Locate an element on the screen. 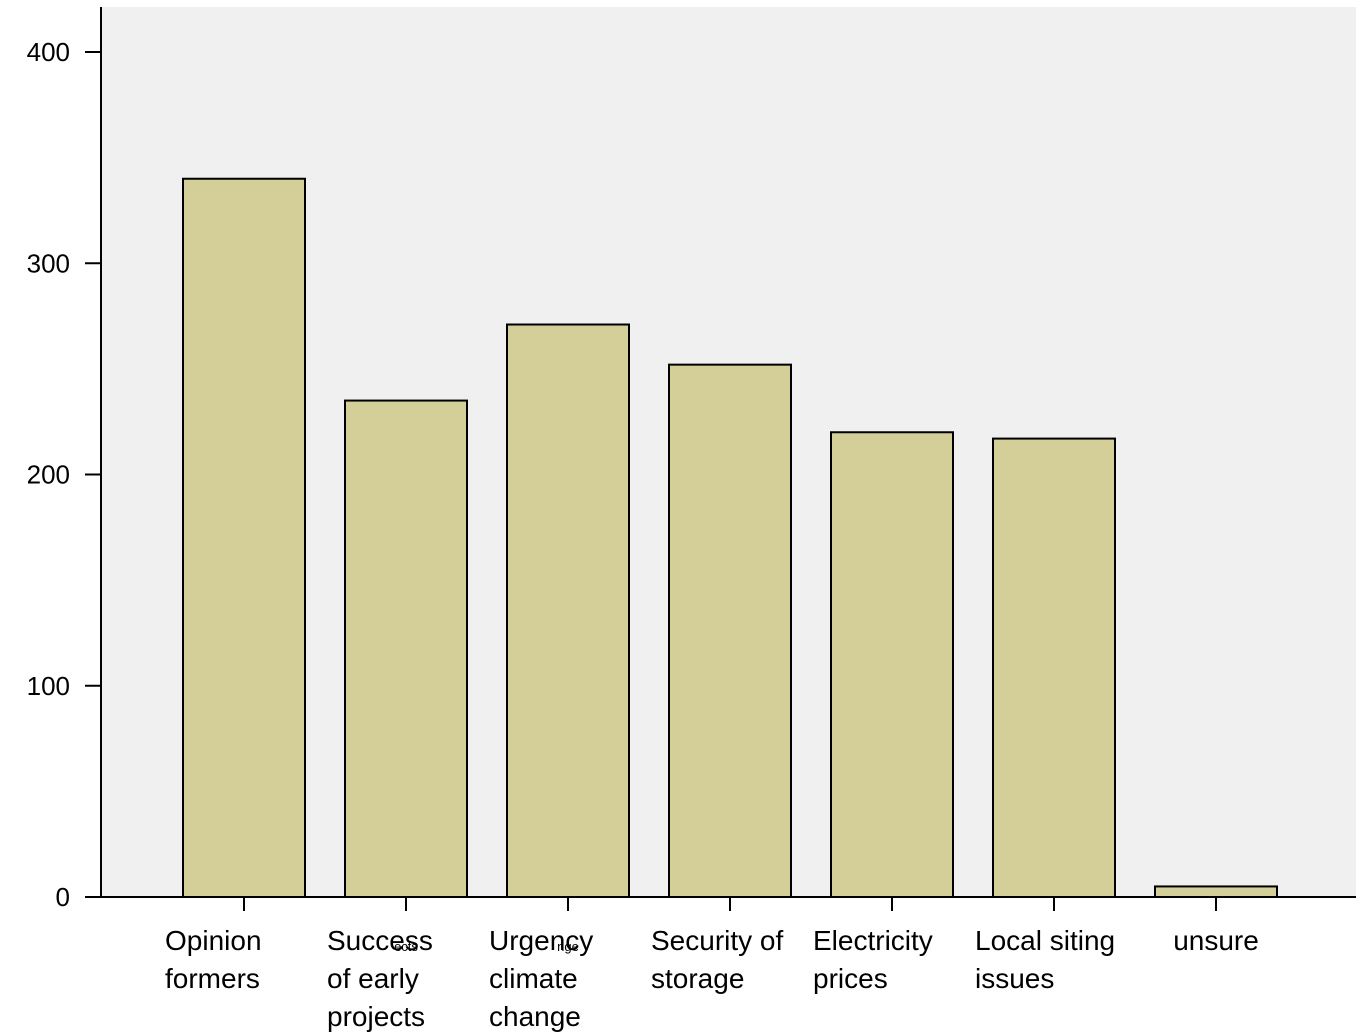 The height and width of the screenshot is (1034, 1356). y-ticks-group: 0 100 200 300 400 is located at coordinates (64, 474).